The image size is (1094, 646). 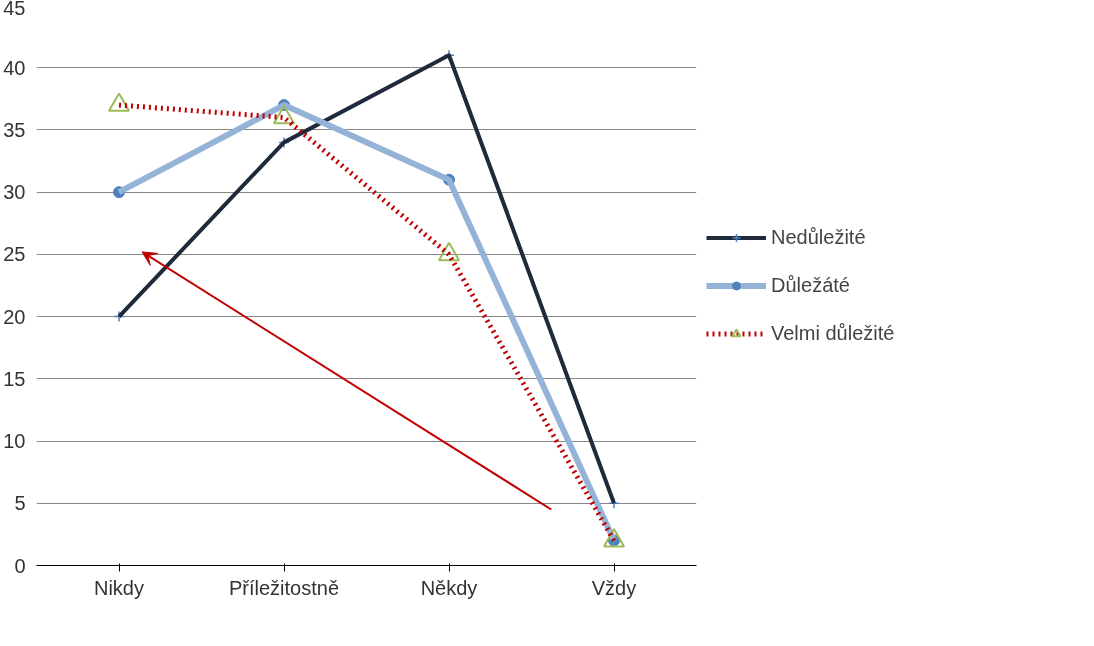 What do you see at coordinates (614, 587) in the screenshot?
I see `x-tick-label: Vždy` at bounding box center [614, 587].